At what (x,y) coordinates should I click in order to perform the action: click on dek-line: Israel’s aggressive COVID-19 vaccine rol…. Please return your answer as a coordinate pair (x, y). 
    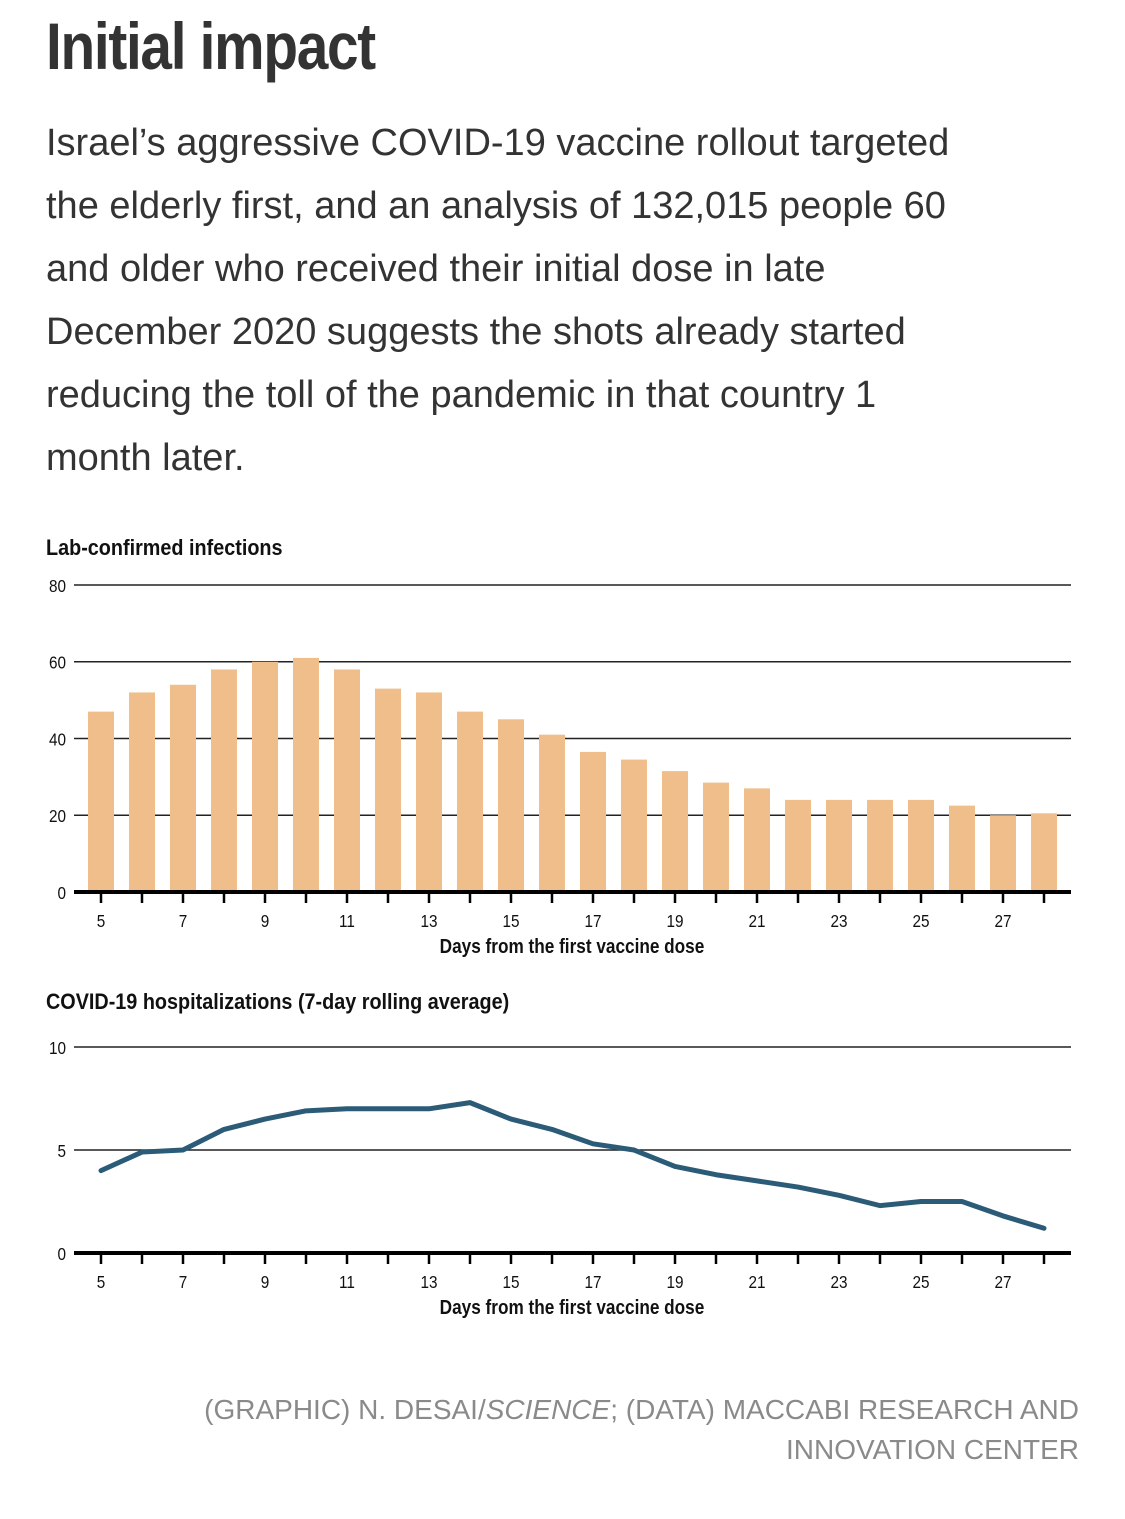
    Looking at the image, I should click on (498, 143).